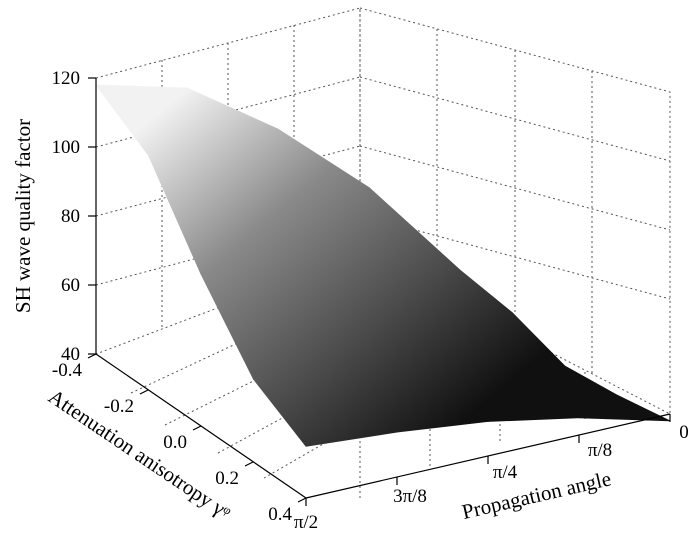 The width and height of the screenshot is (700, 549). What do you see at coordinates (23, 216) in the screenshot?
I see `z-axis-title: SH wave quality factor` at bounding box center [23, 216].